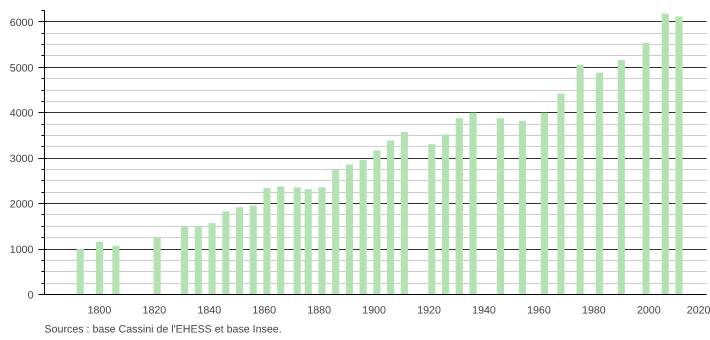 Image resolution: width=710 pixels, height=340 pixels. What do you see at coordinates (22, 68) in the screenshot?
I see `y-tick-label: 5000` at bounding box center [22, 68].